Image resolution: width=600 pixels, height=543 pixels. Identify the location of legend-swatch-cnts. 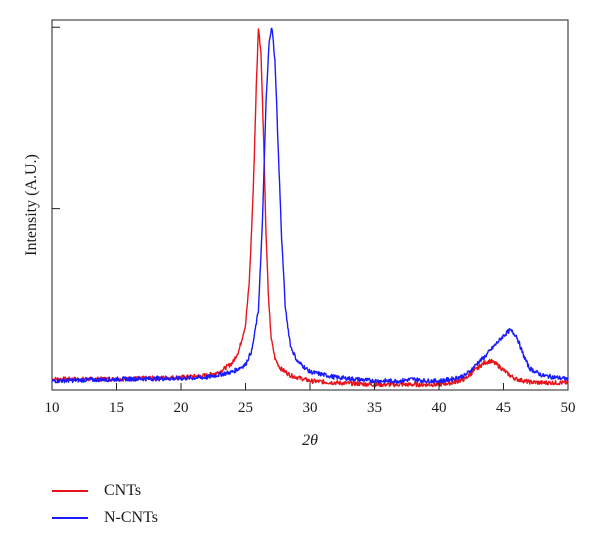
(70, 490).